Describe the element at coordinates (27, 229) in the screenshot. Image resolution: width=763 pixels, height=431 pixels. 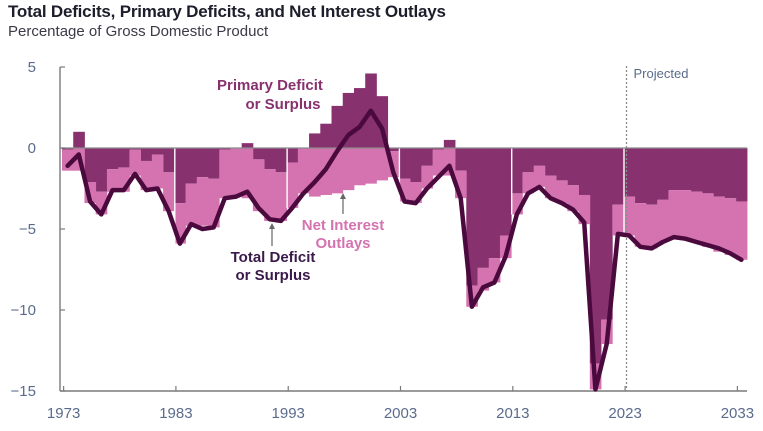
I see `y-tick-label: −5` at that location.